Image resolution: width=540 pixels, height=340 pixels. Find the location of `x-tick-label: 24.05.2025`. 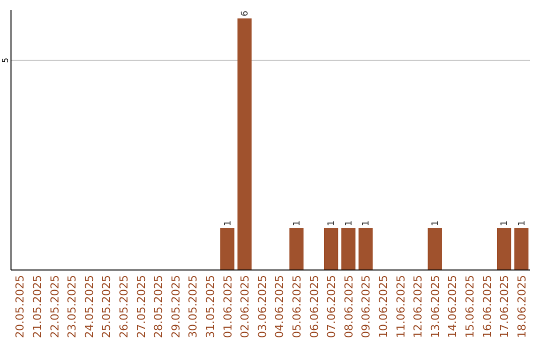

x-tick-label: 24.05.2025 is located at coordinates (89, 306).